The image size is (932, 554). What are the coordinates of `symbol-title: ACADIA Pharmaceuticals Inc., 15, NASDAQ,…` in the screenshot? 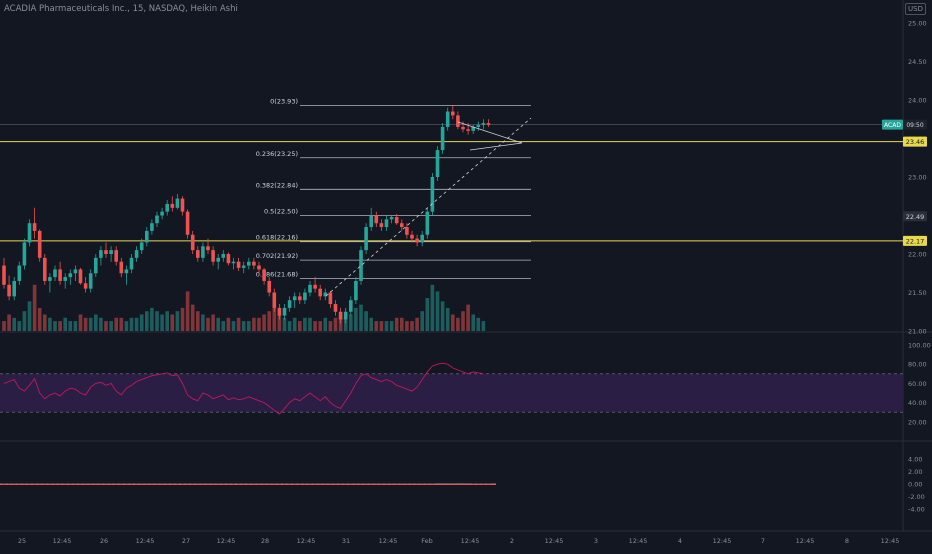 It's located at (121, 9).